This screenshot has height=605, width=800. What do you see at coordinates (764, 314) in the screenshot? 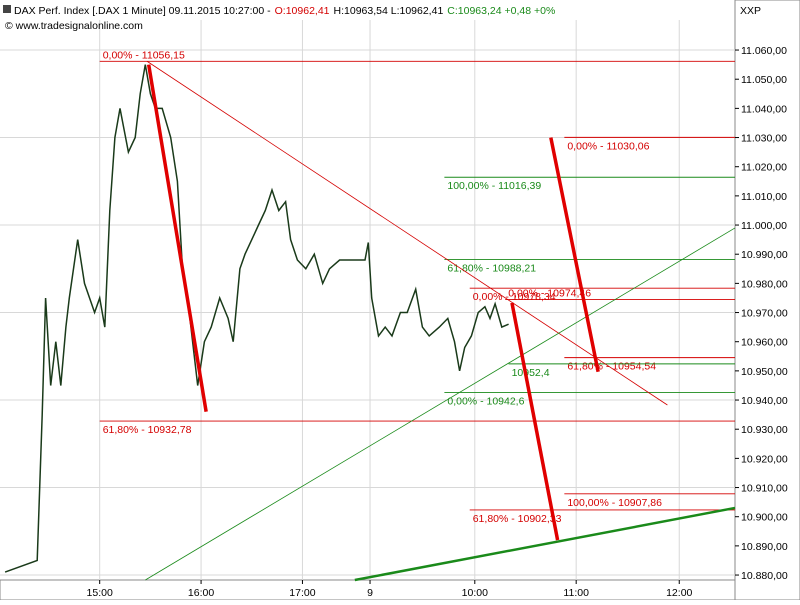
I see `y-tick-label: 10.970,00` at bounding box center [764, 314].